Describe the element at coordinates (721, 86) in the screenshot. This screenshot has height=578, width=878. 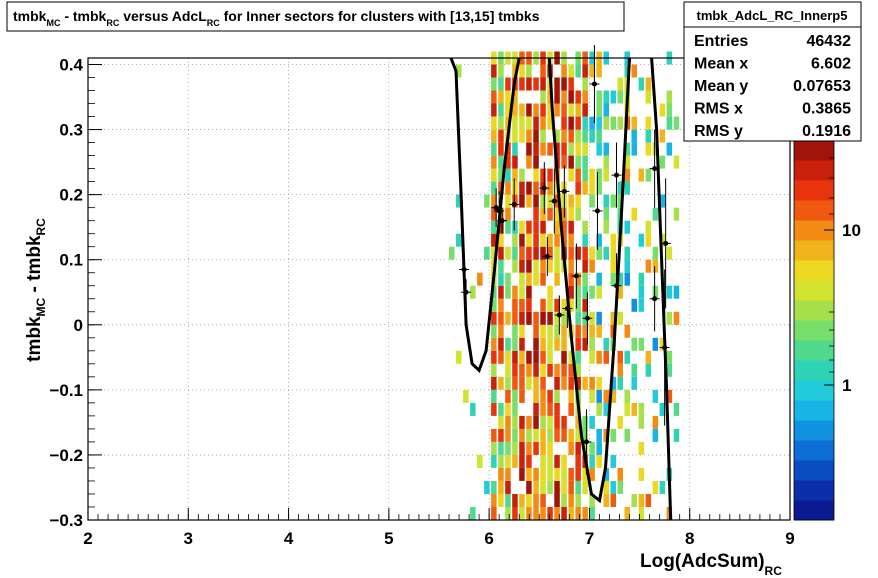
I see `stats-label: Mean y` at that location.